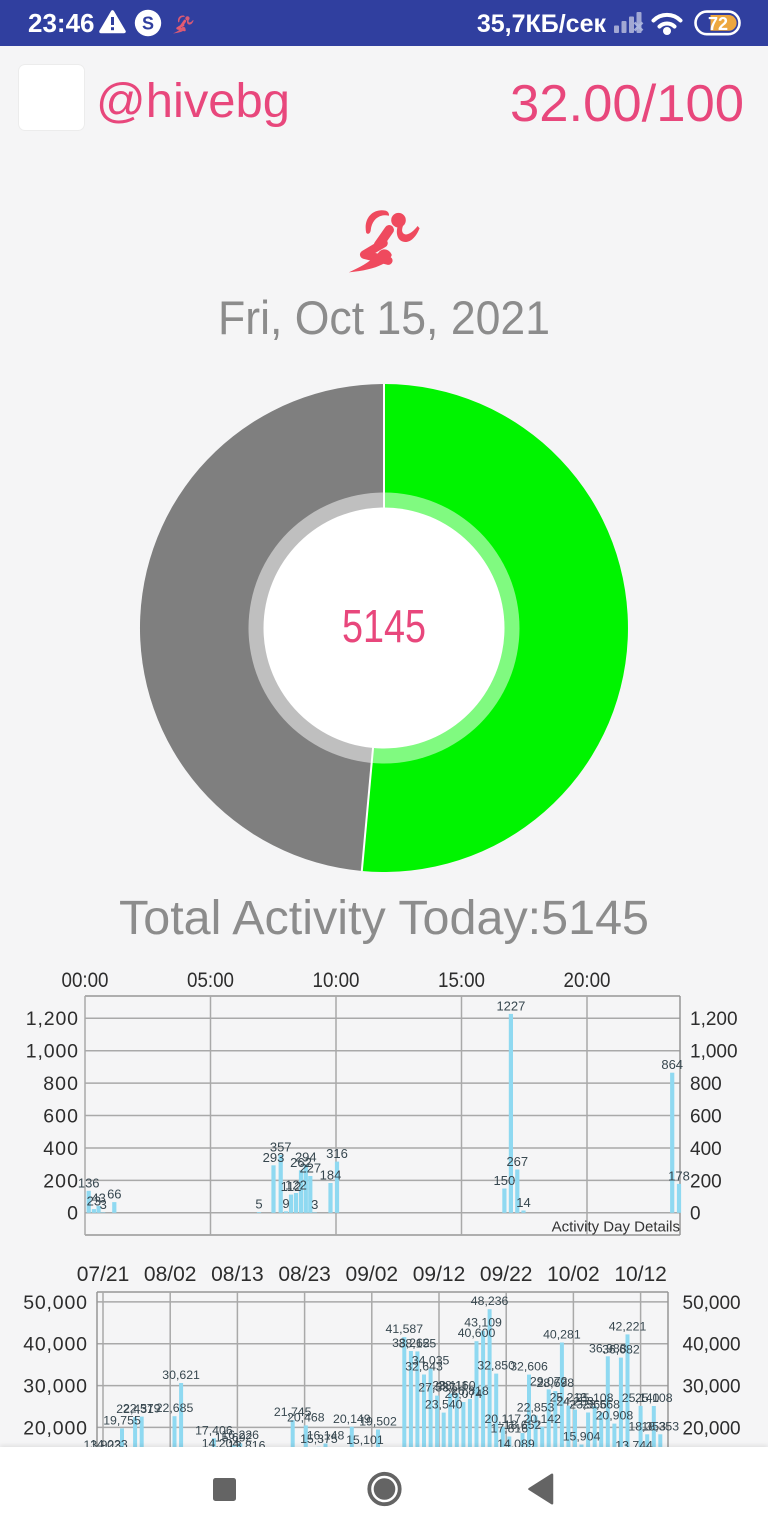  What do you see at coordinates (240, 1435) in the screenshot?
I see `svg-text: 16,226` at bounding box center [240, 1435].